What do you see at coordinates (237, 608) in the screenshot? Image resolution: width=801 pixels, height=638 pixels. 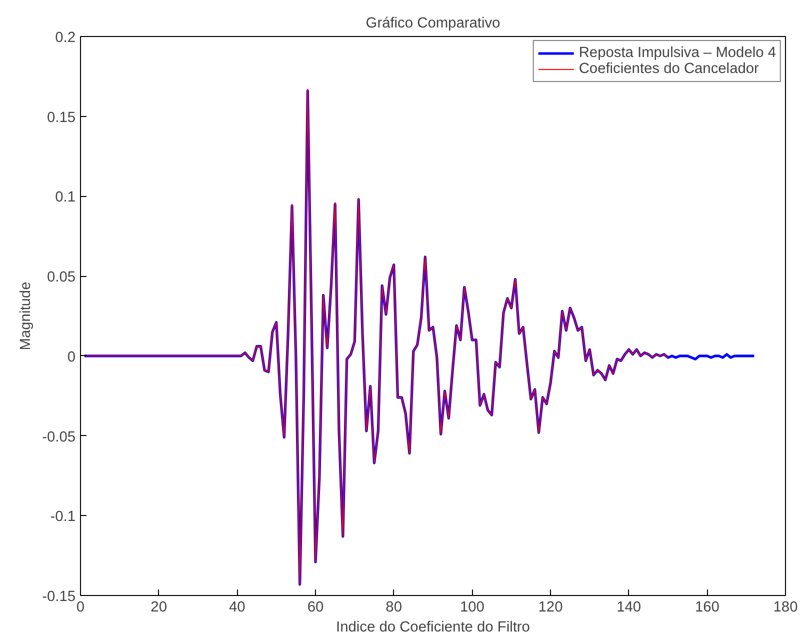 I see `x-tick-label: 40` at bounding box center [237, 608].